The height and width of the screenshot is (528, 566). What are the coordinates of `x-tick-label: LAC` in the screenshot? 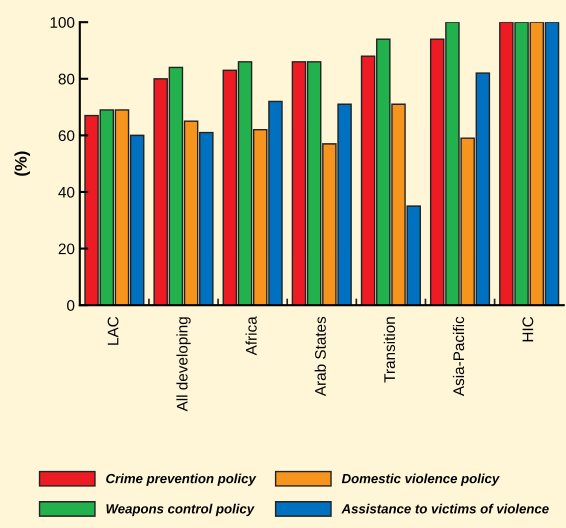 It's located at (113, 330).